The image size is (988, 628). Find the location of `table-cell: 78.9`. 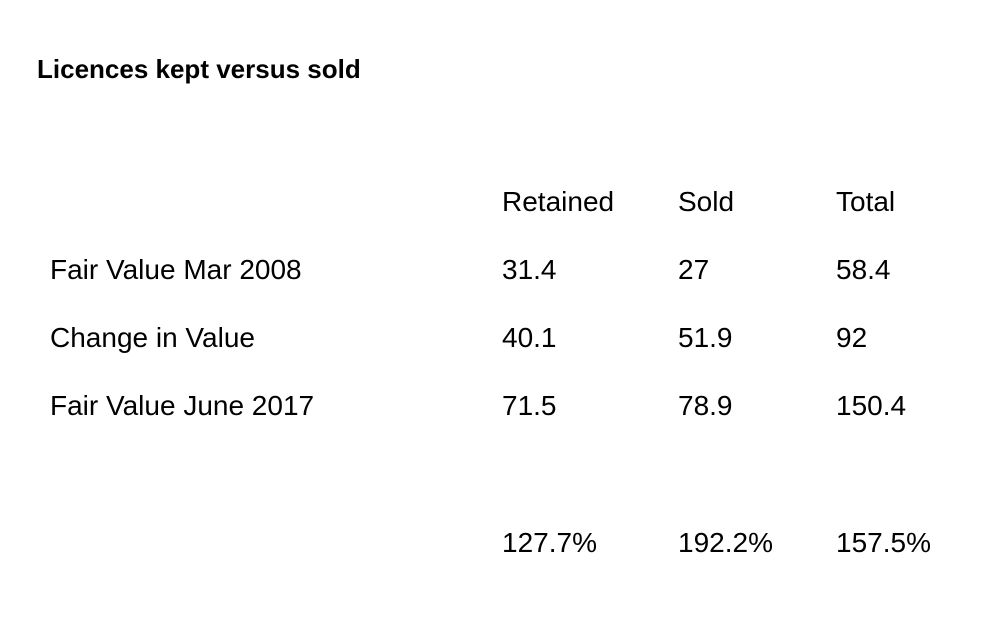

table-cell: 78.9 is located at coordinates (705, 405).